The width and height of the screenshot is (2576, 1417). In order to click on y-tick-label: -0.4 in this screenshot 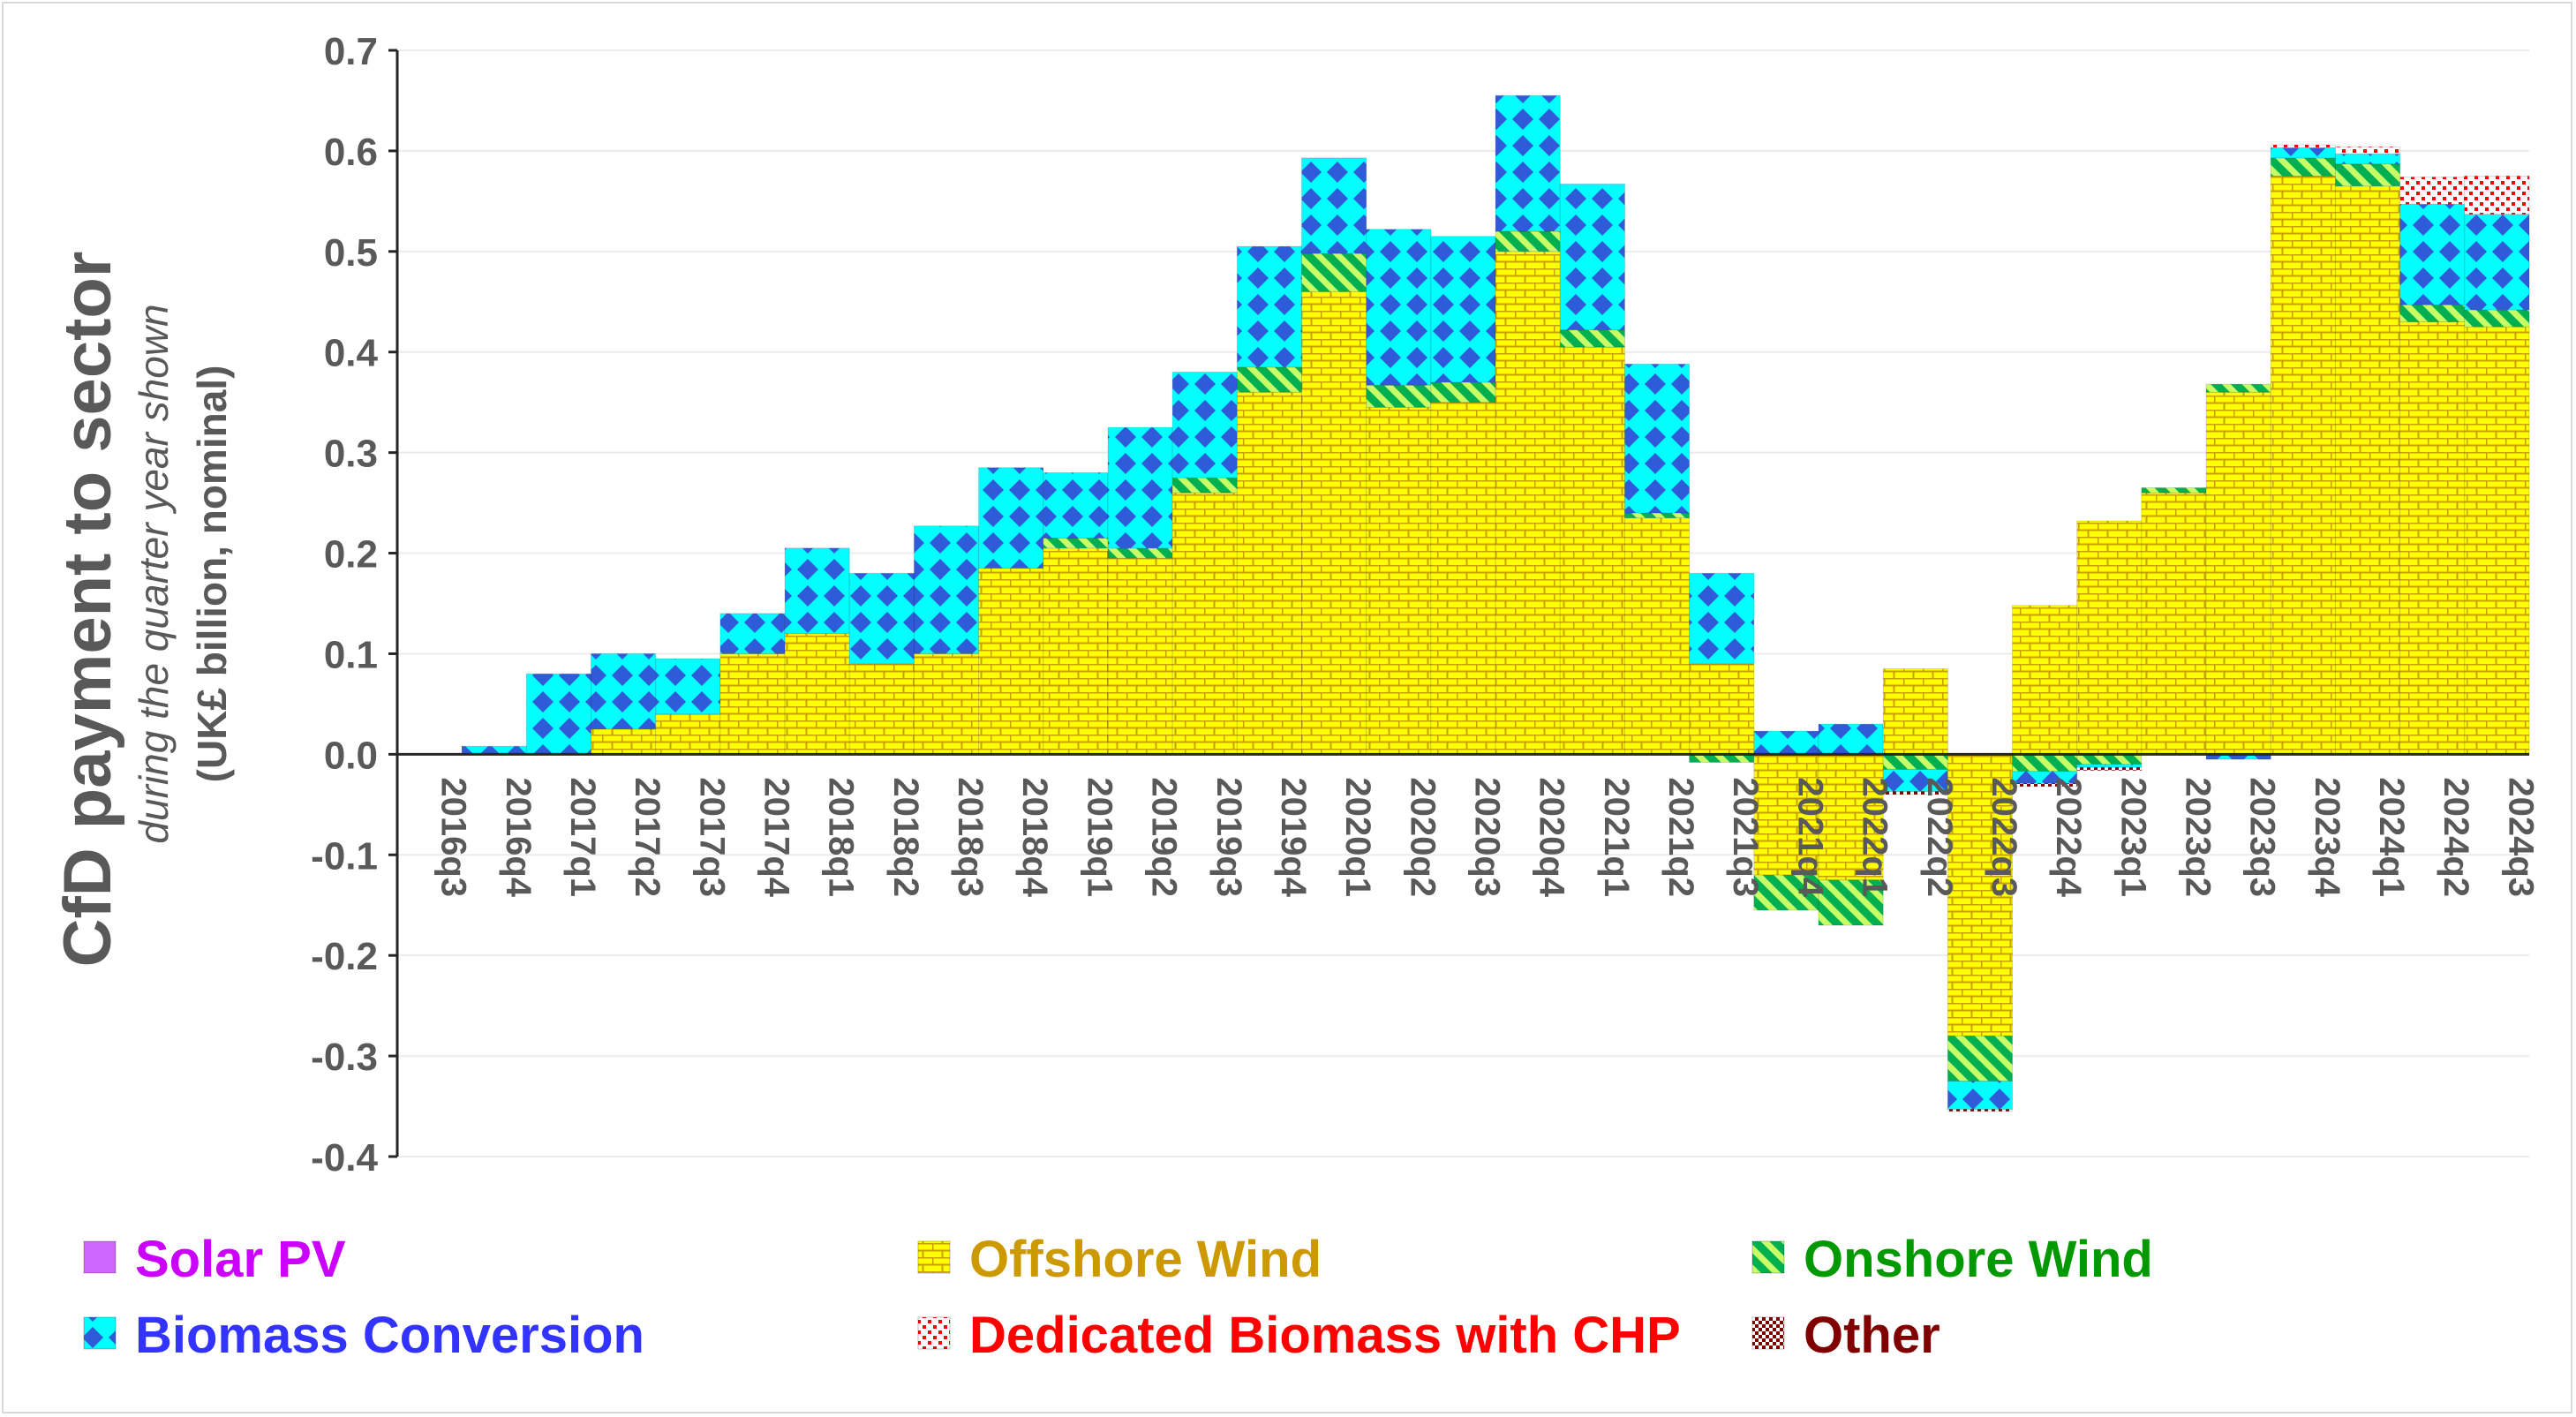, I will do `click(345, 1158)`.